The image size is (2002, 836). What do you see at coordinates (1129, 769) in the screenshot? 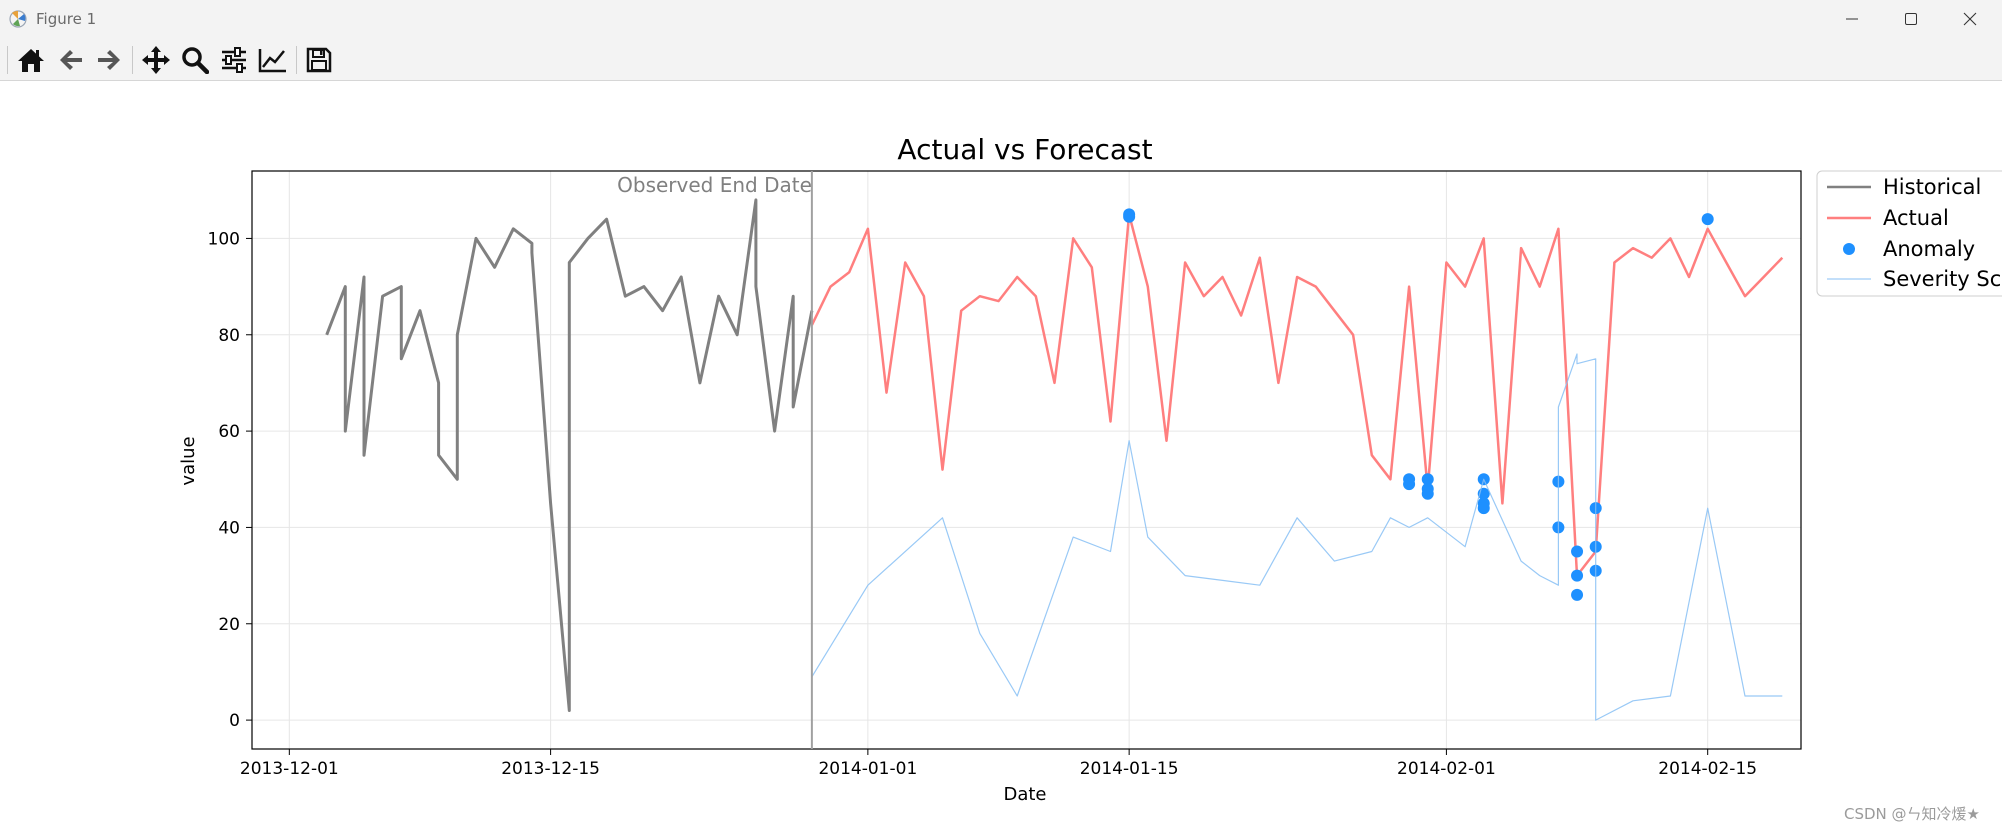
I see `x-tick-label: 2014-01-15` at bounding box center [1129, 769].